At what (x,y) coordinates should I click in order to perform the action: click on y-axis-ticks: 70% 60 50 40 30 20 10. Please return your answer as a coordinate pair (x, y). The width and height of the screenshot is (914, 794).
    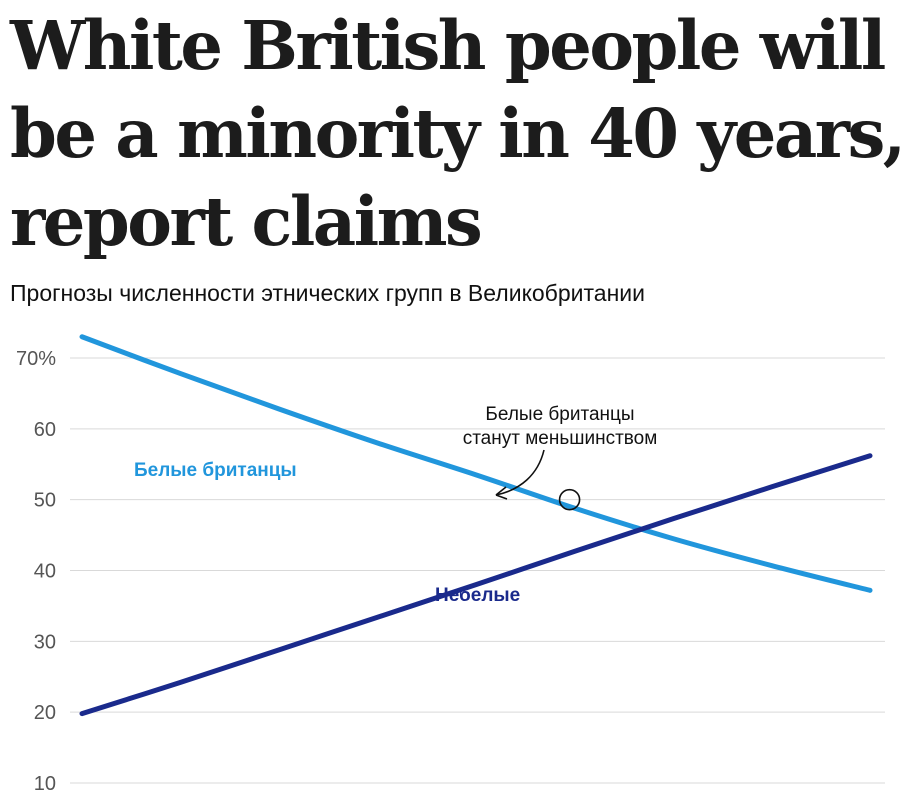
    Looking at the image, I should click on (36, 571).